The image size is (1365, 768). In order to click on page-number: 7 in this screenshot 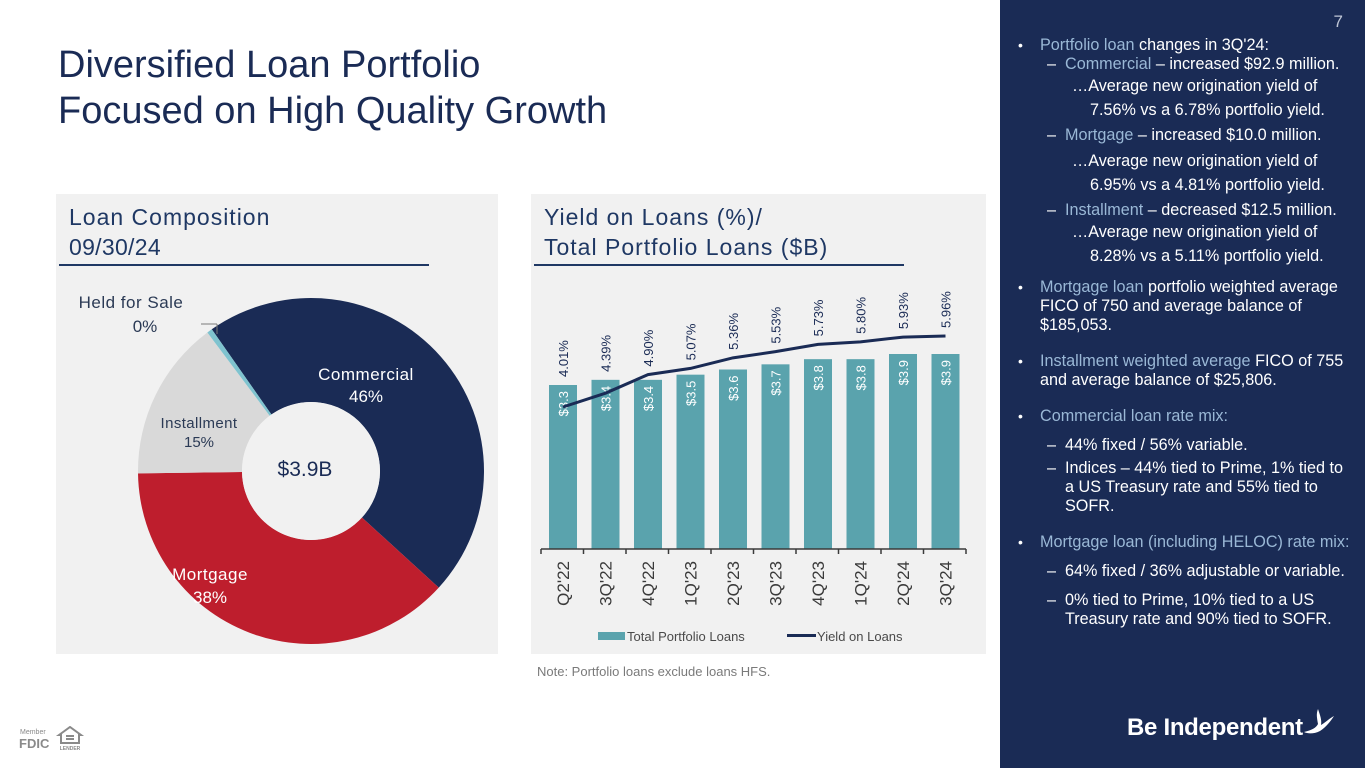, I will do `click(1338, 21)`.